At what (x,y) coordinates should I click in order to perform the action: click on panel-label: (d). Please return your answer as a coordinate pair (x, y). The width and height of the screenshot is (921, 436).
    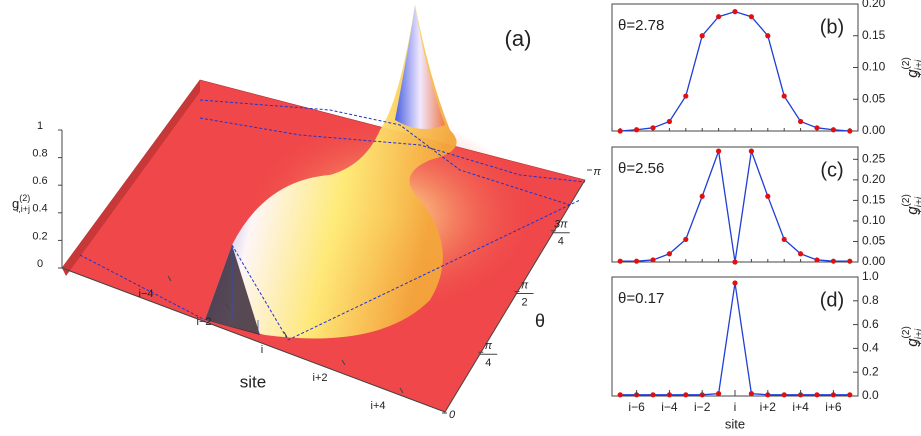
    Looking at the image, I should click on (832, 300).